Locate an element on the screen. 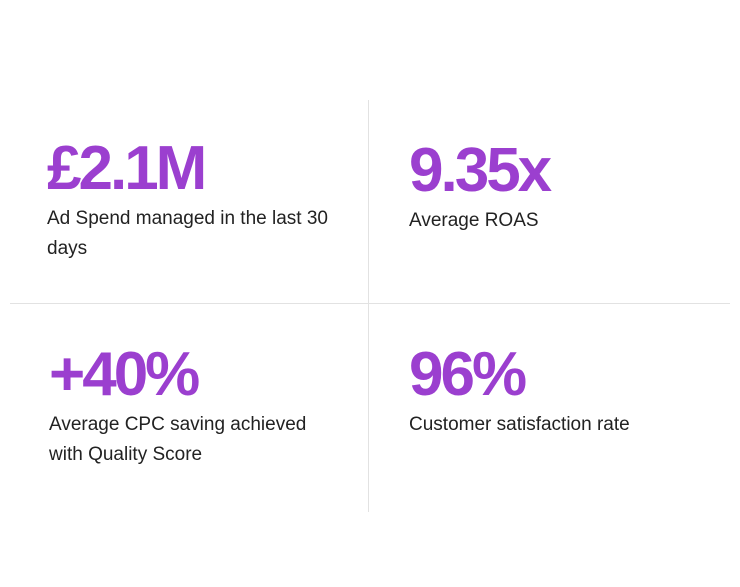  stat-value: 9.35x is located at coordinates (480, 170).